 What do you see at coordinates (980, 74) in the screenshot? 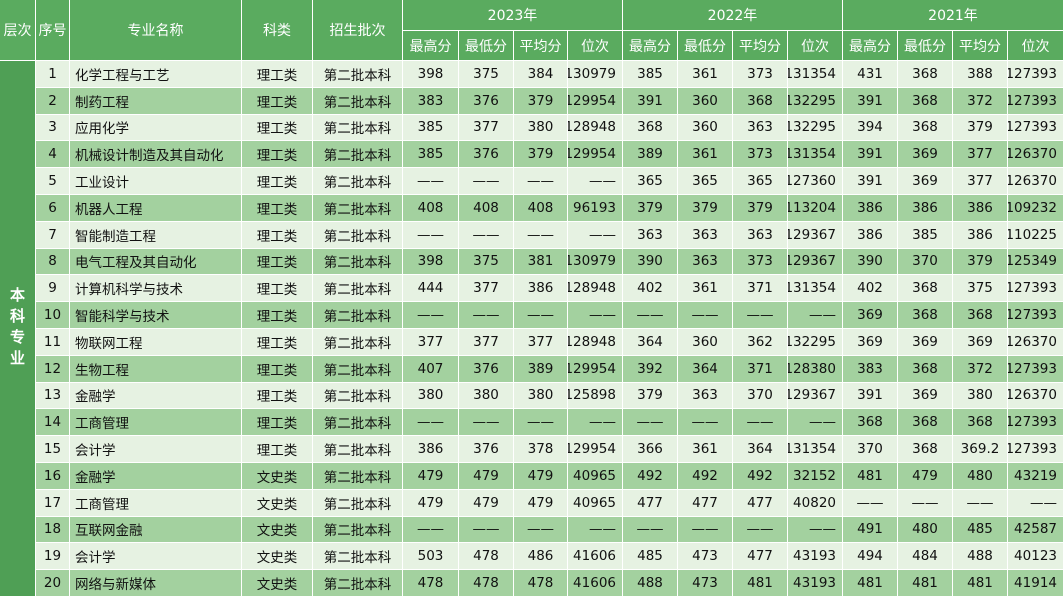
I see `score: 388` at bounding box center [980, 74].